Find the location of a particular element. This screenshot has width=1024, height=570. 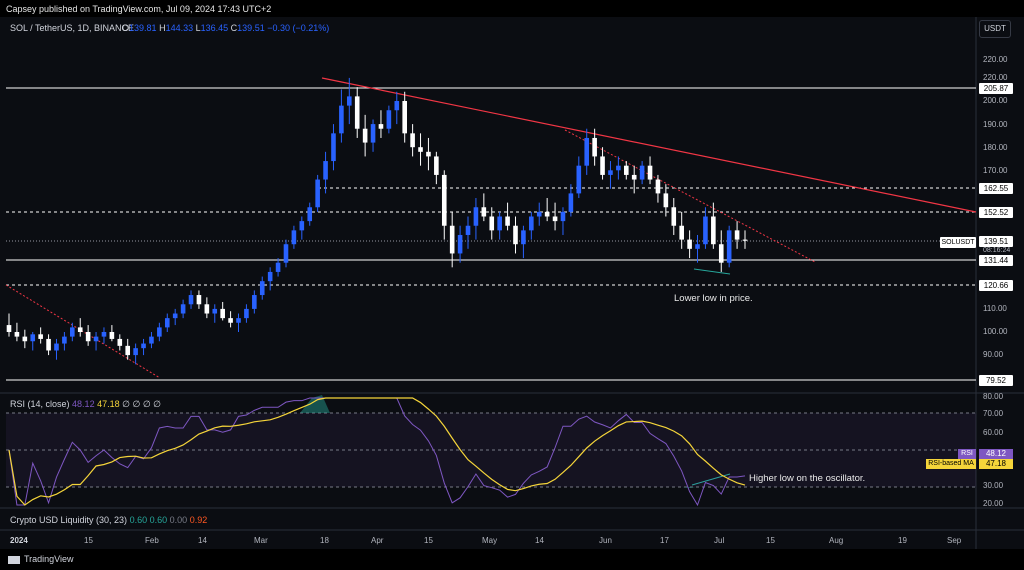

tv-brand: TradingView is located at coordinates (49, 559).